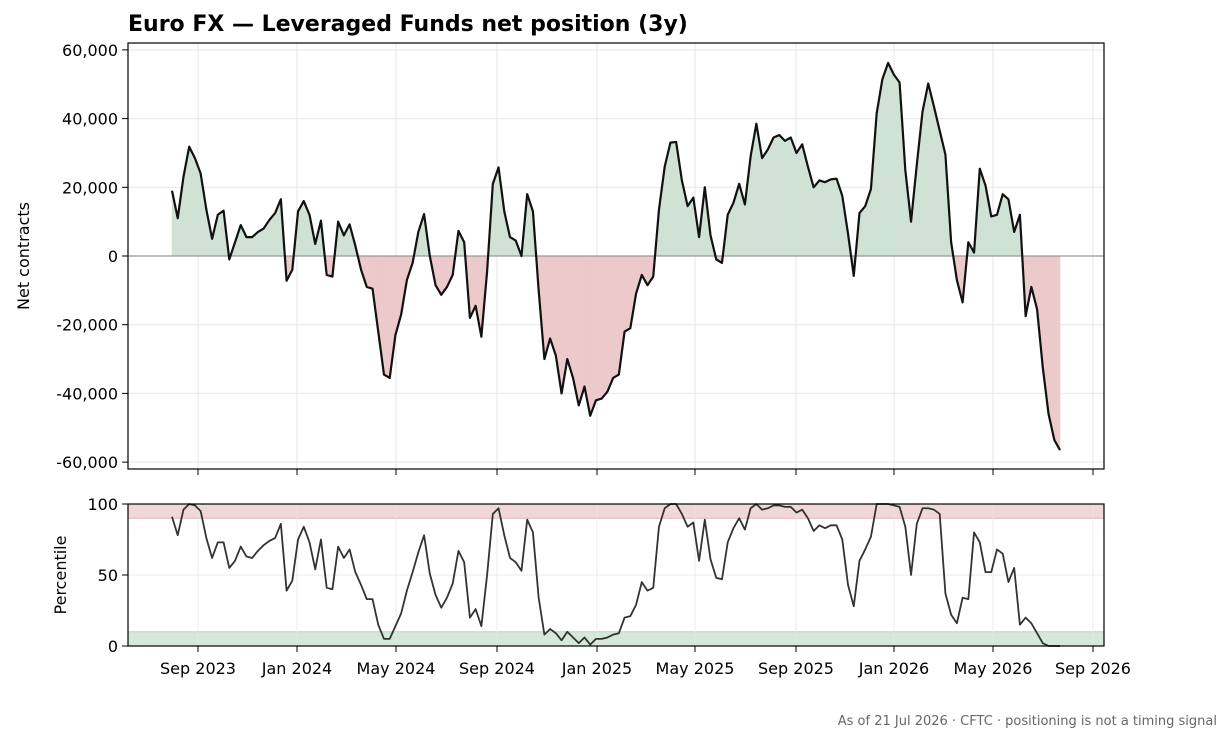  I want to click on top-y-axis-label: Net contracts, so click(23, 256).